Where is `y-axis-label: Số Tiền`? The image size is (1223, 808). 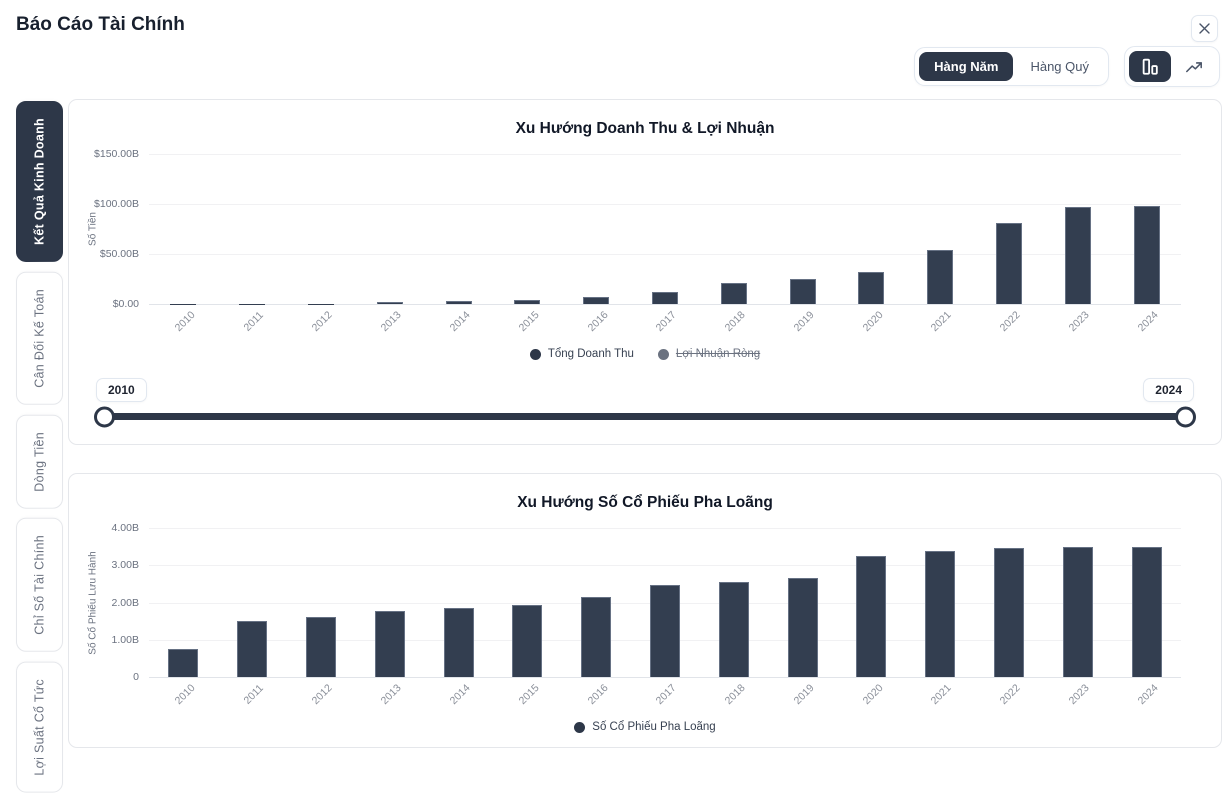
y-axis-label: Số Tiền is located at coordinates (93, 229).